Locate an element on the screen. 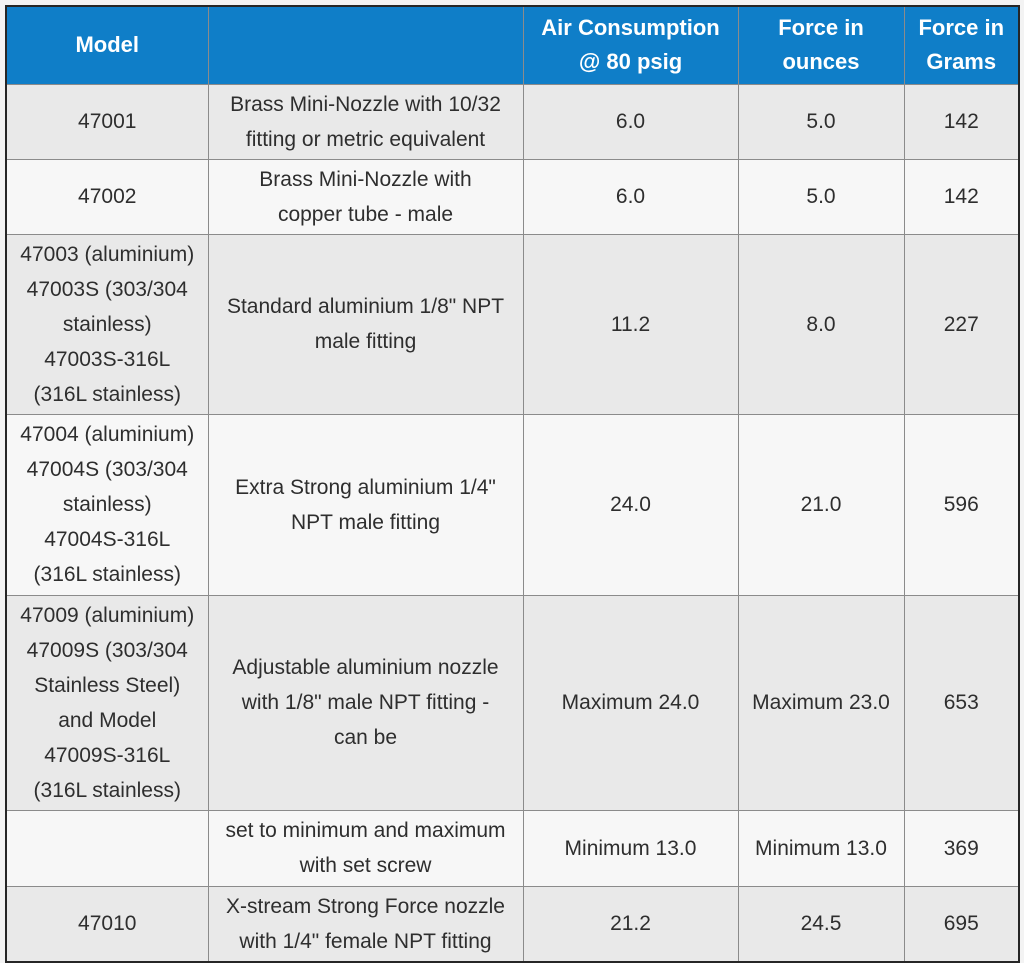 The width and height of the screenshot is (1024, 963). column-header-description is located at coordinates (365, 45).